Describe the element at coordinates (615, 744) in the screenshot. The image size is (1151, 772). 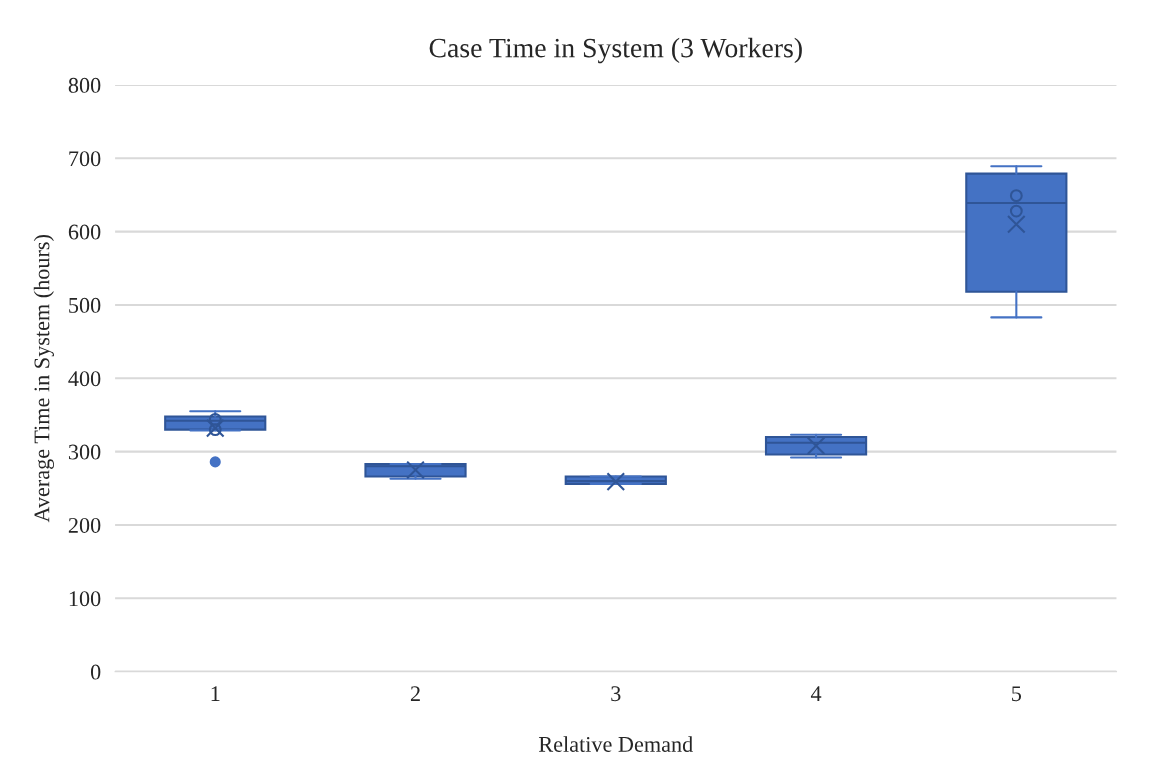
I see `x-axis-title: Relative Demand` at that location.